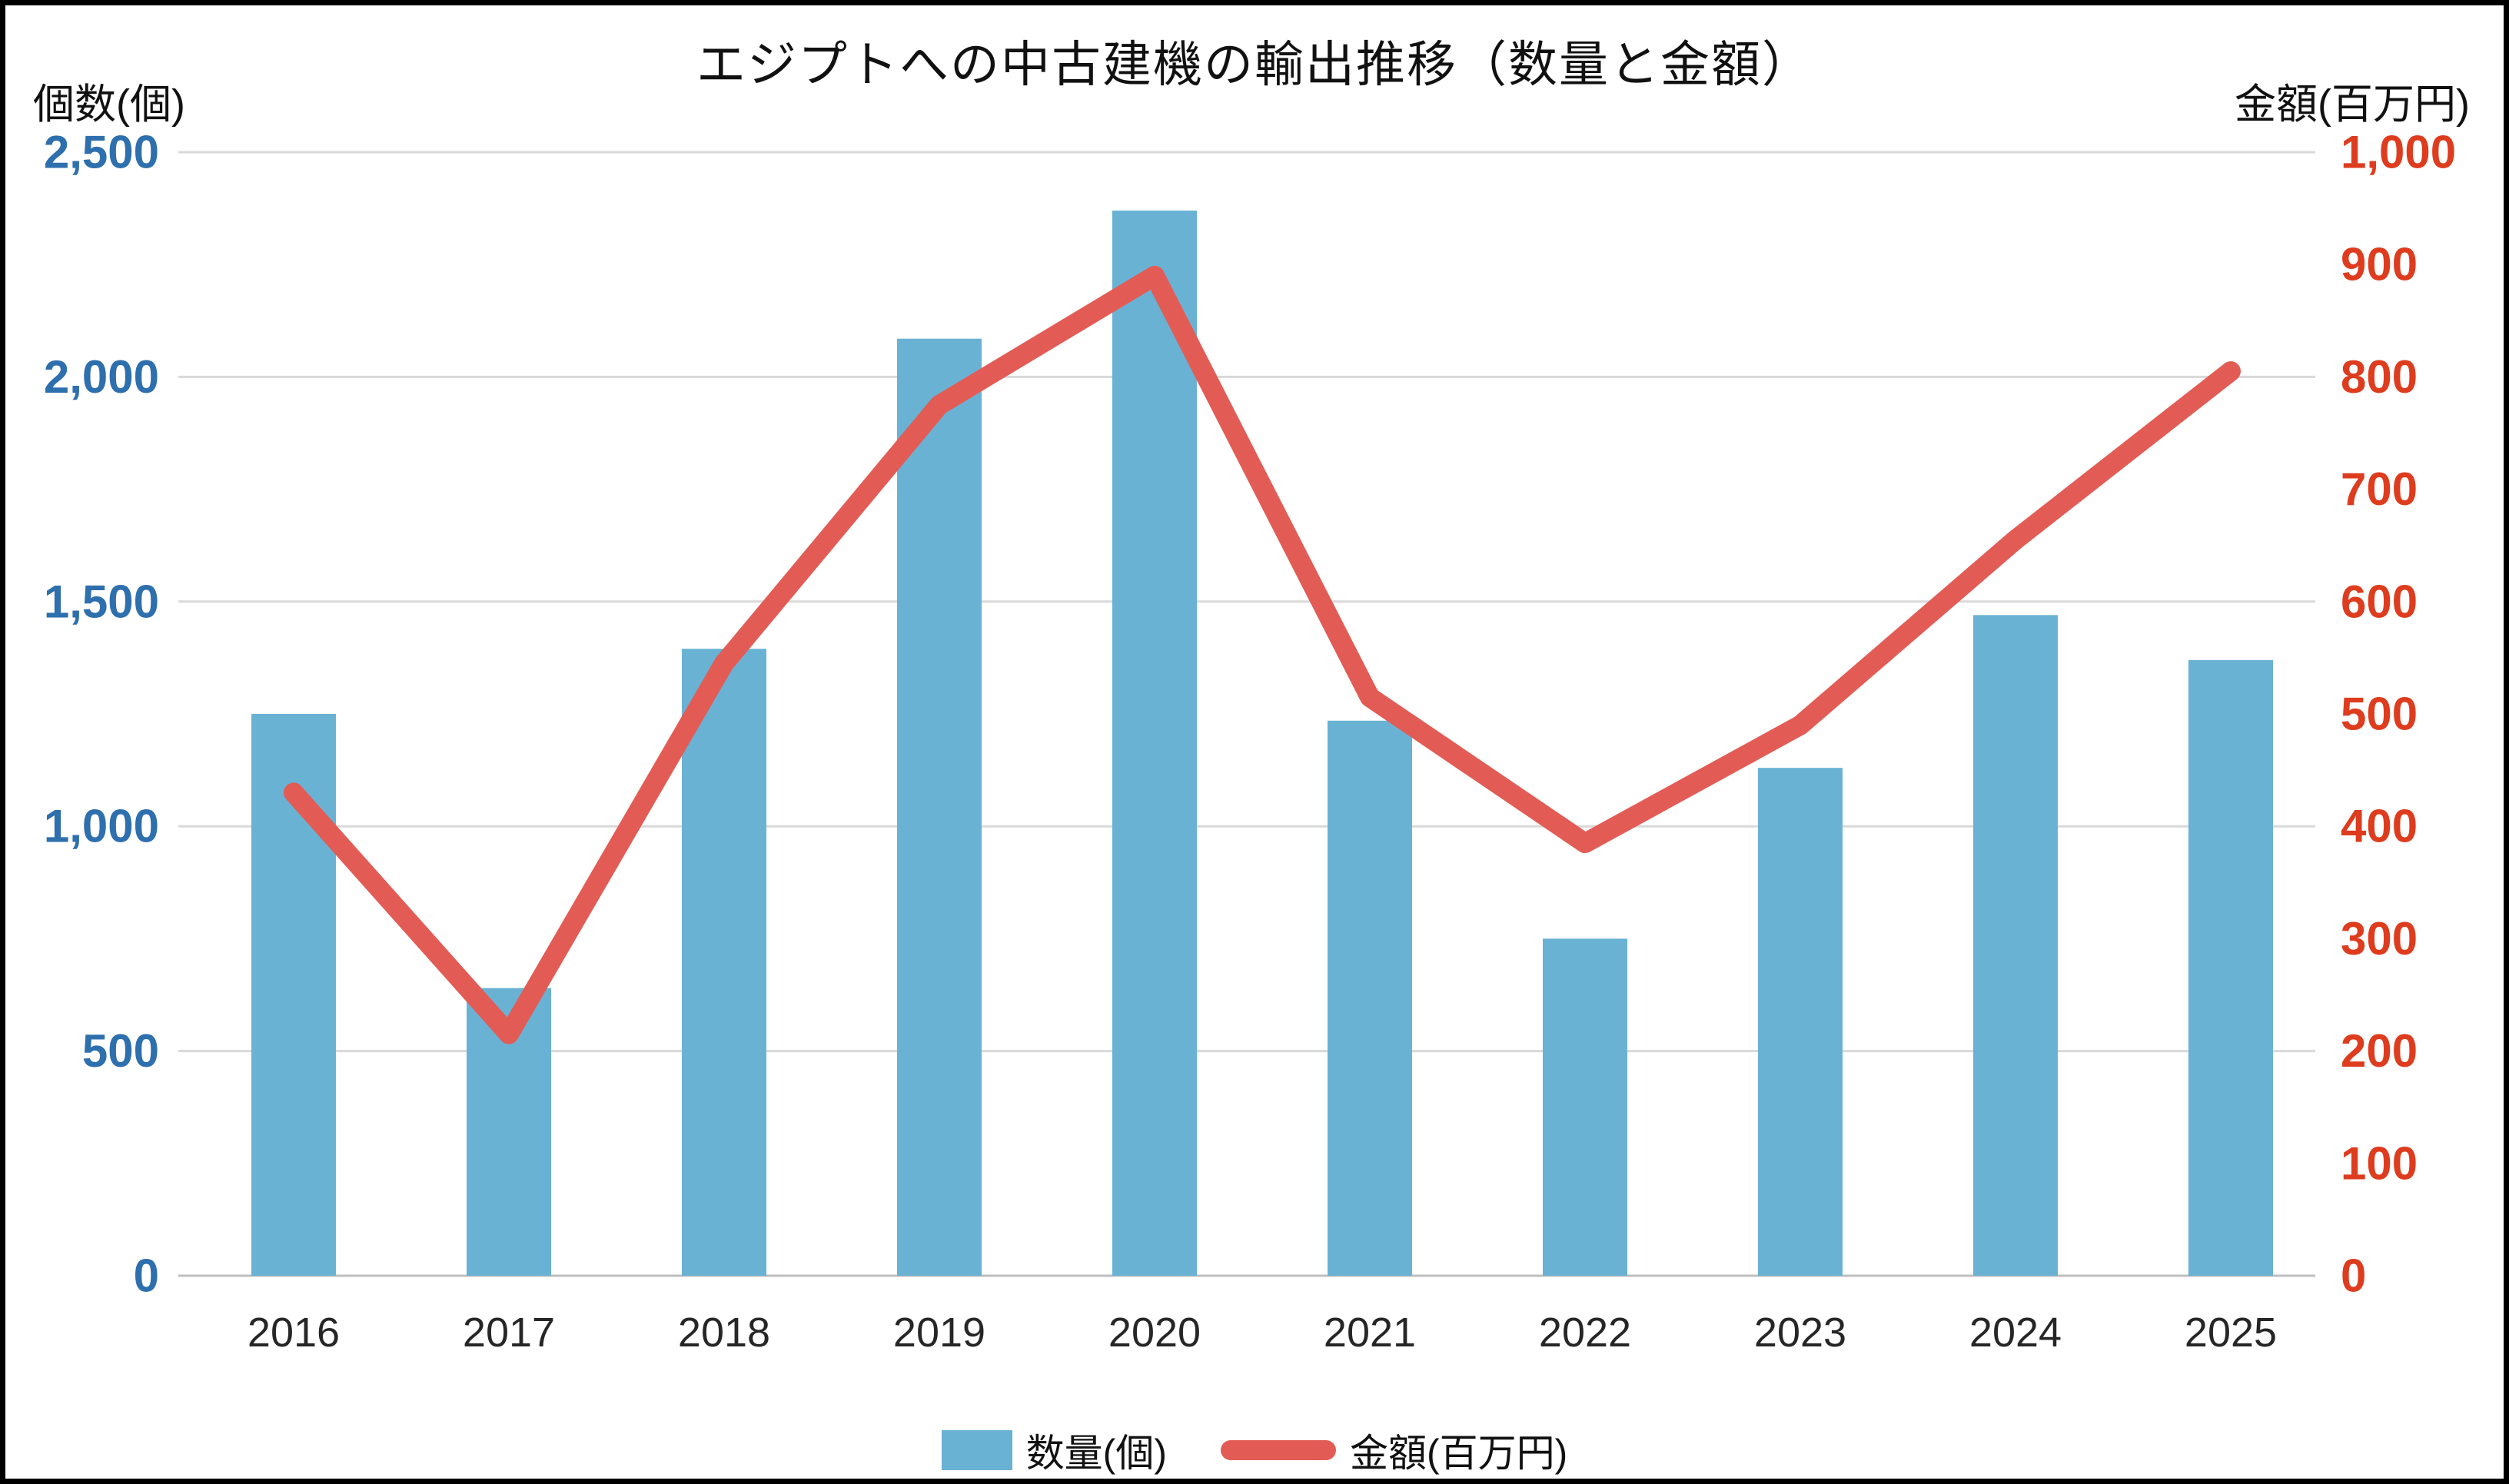 This screenshot has height=1484, width=2509. What do you see at coordinates (109, 104) in the screenshot?
I see `left-axis-unit-label: 個数(個)` at bounding box center [109, 104].